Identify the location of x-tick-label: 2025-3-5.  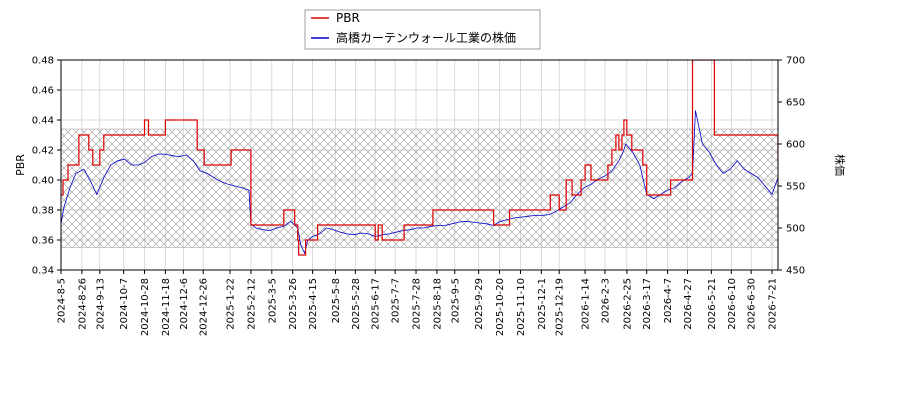
(272, 300).